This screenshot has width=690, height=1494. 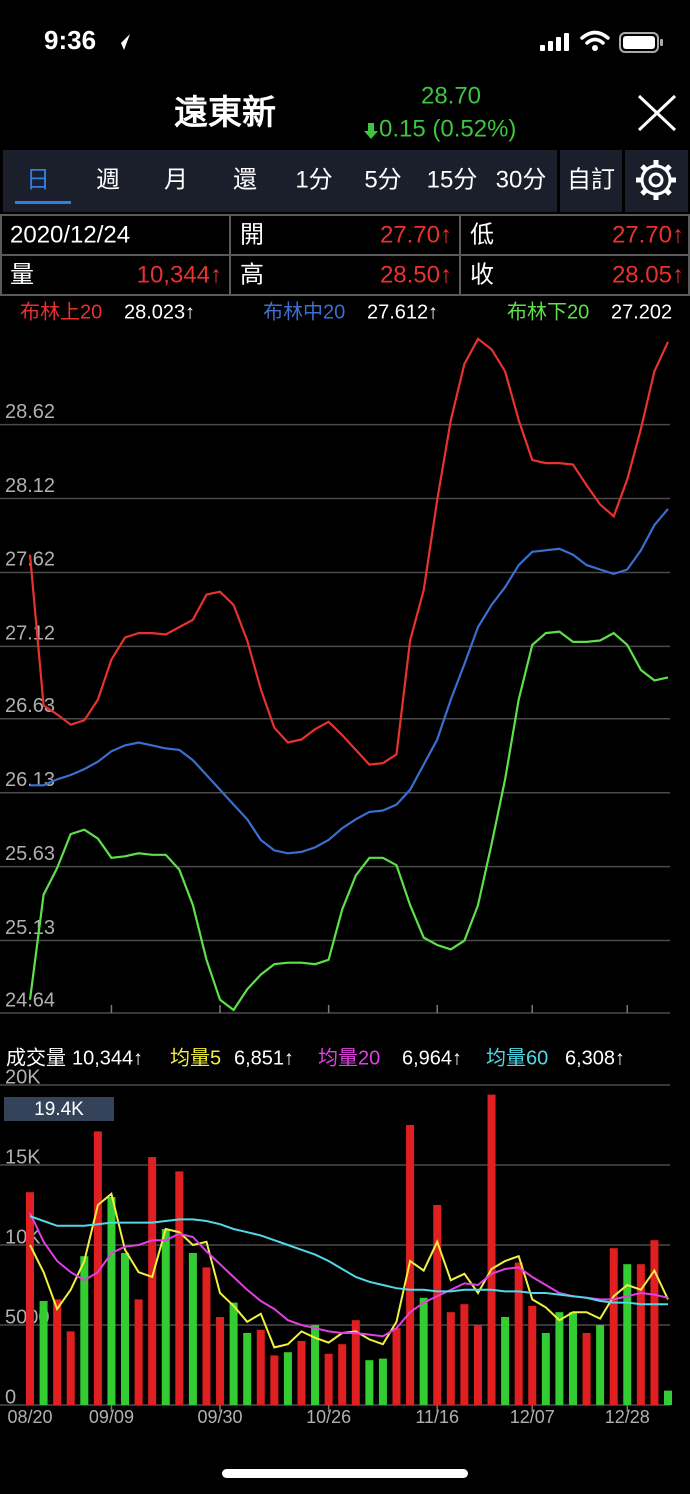 I want to click on legend-name: 布林中20, so click(x=304, y=311).